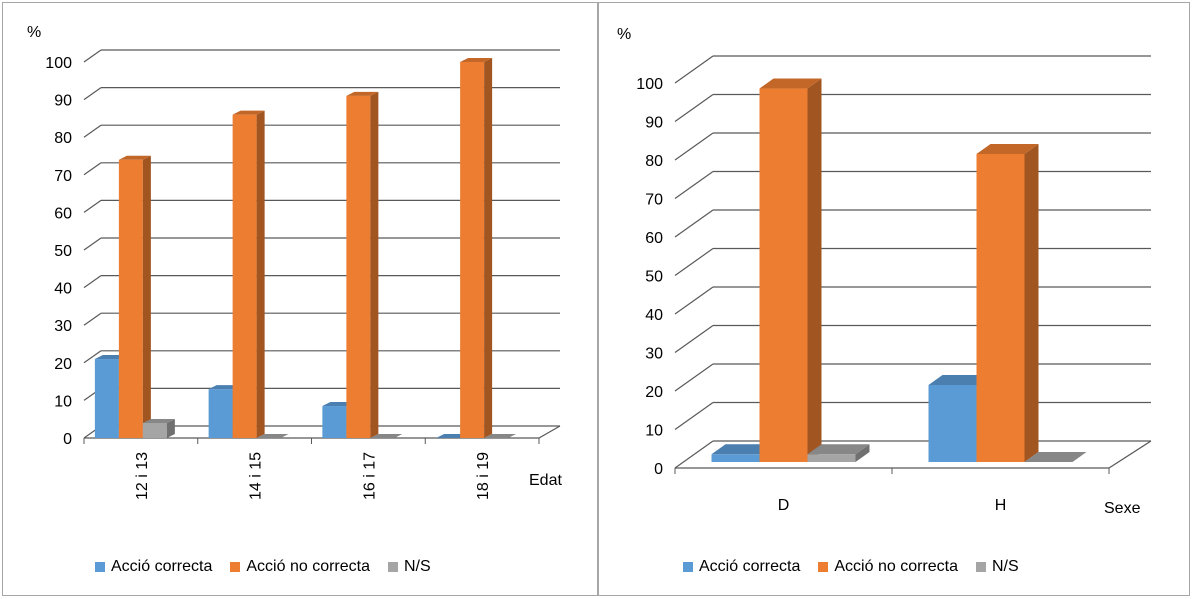 The height and width of the screenshot is (599, 1192). I want to click on legend-label-ns: N/S, so click(417, 566).